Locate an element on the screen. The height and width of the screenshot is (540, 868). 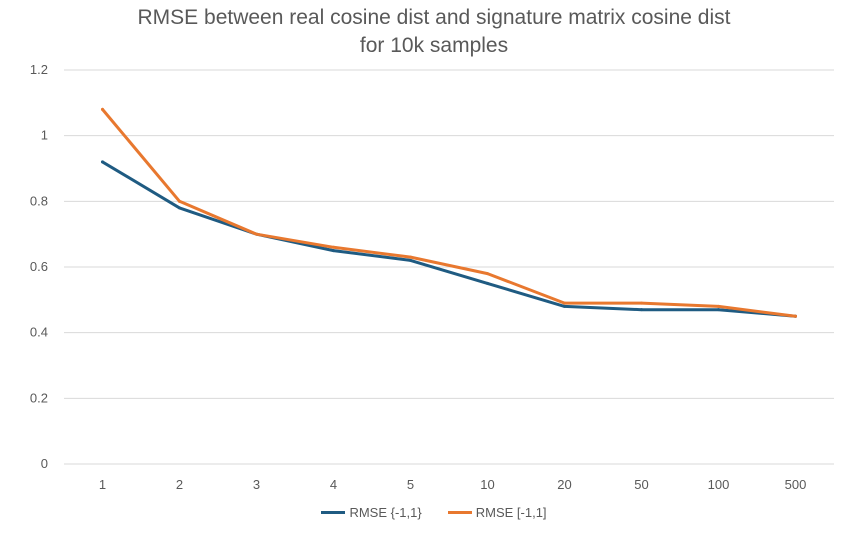
x-tick-label: 4 is located at coordinates (333, 484).